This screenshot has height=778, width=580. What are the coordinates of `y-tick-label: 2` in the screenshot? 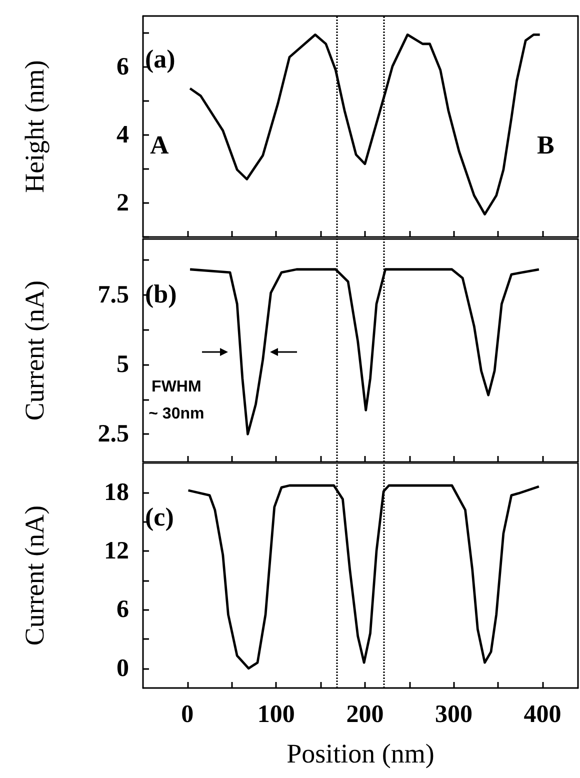 It's located at (122, 203).